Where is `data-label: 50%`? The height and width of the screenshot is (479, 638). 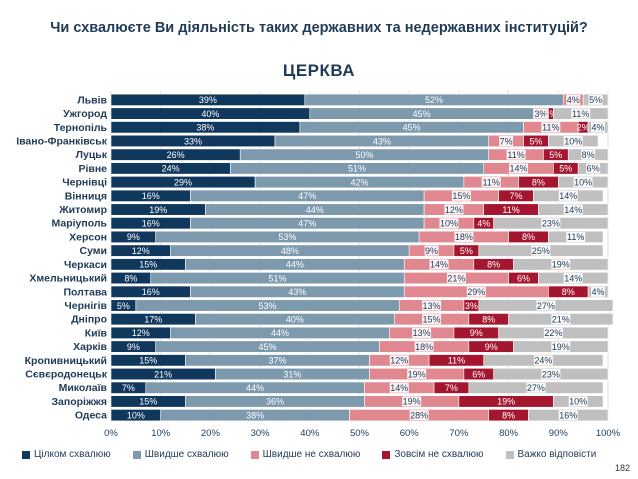 data-label: 50% is located at coordinates (364, 155).